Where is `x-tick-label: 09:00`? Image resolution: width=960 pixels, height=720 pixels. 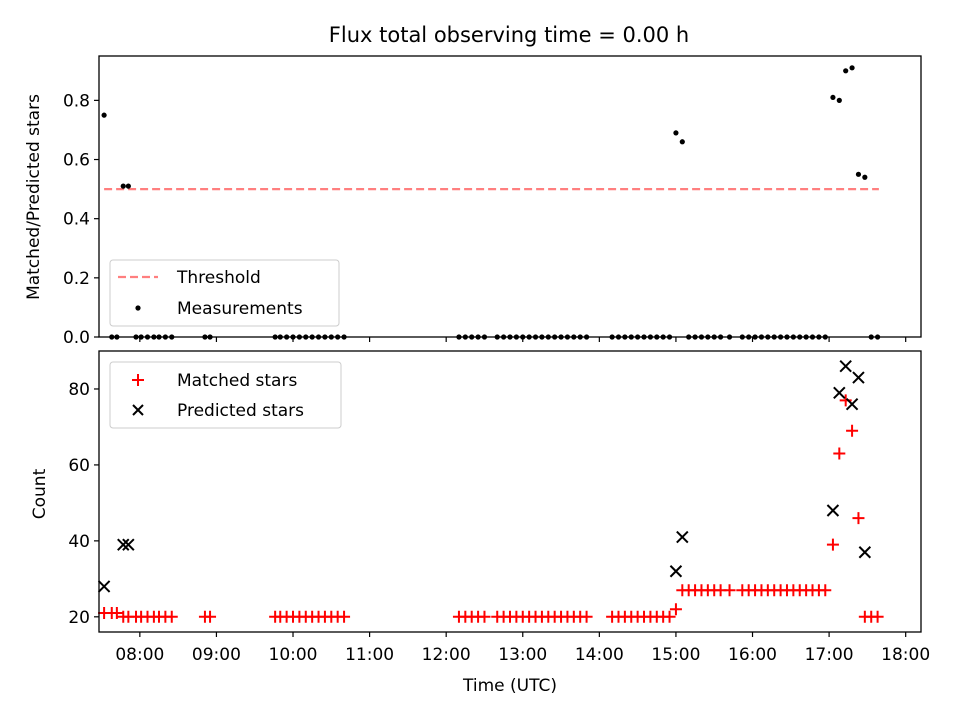
x-tick-label: 09:00 is located at coordinates (216, 655).